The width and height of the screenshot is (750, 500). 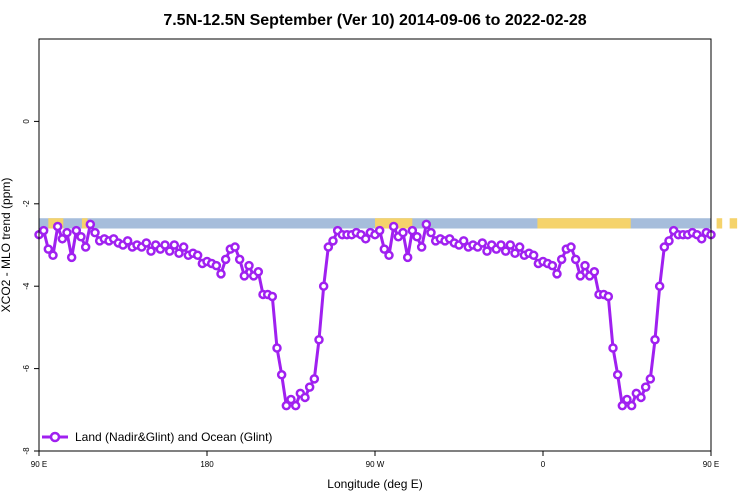 What do you see at coordinates (711, 464) in the screenshot?
I see `x-tick-label: 90 E` at bounding box center [711, 464].